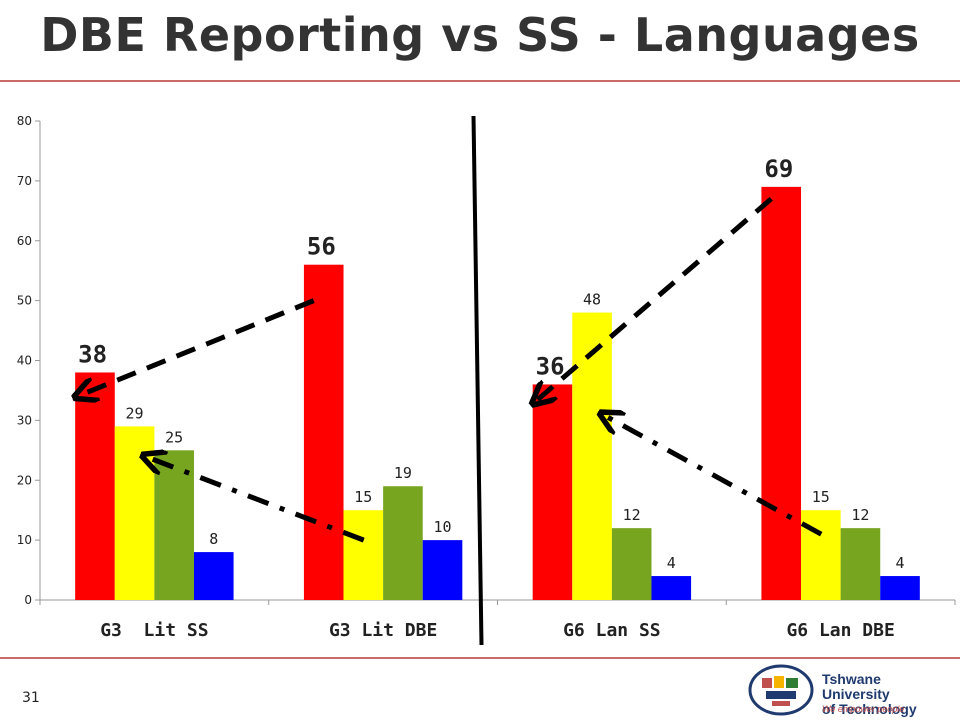 The image size is (960, 720). I want to click on category-label: G6 Lan SS, so click(612, 630).